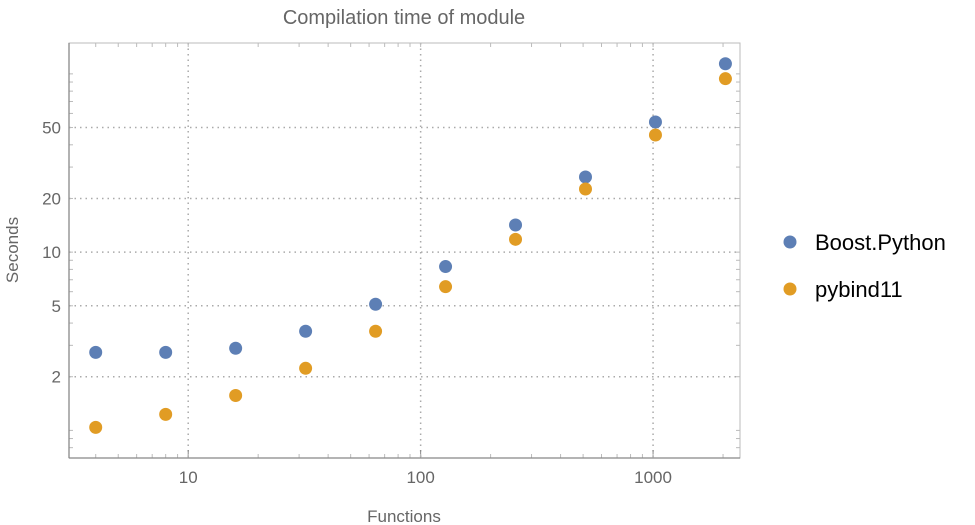 Image resolution: width=975 pixels, height=525 pixels. I want to click on legend-label: Boost.Python, so click(880, 242).